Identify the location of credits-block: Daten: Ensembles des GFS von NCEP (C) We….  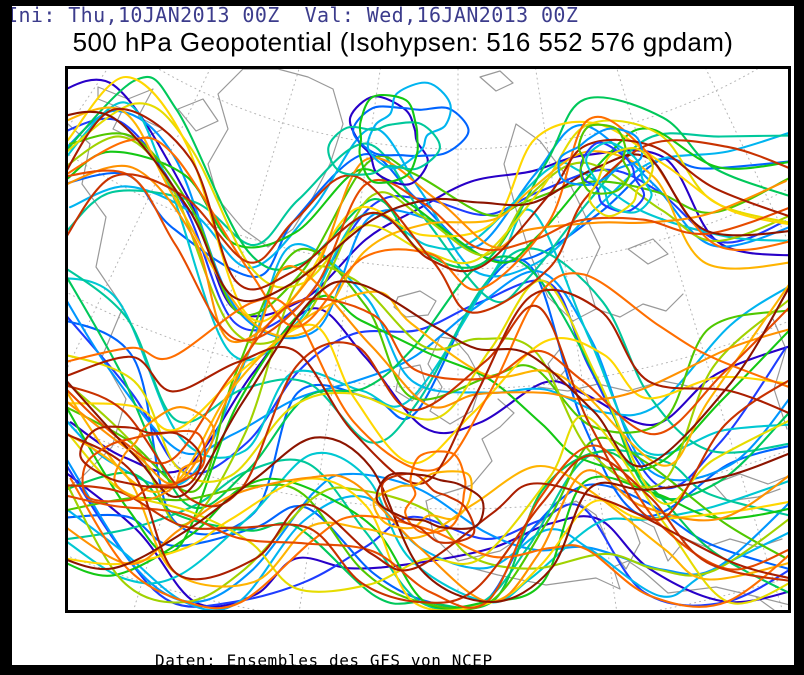
(324, 644).